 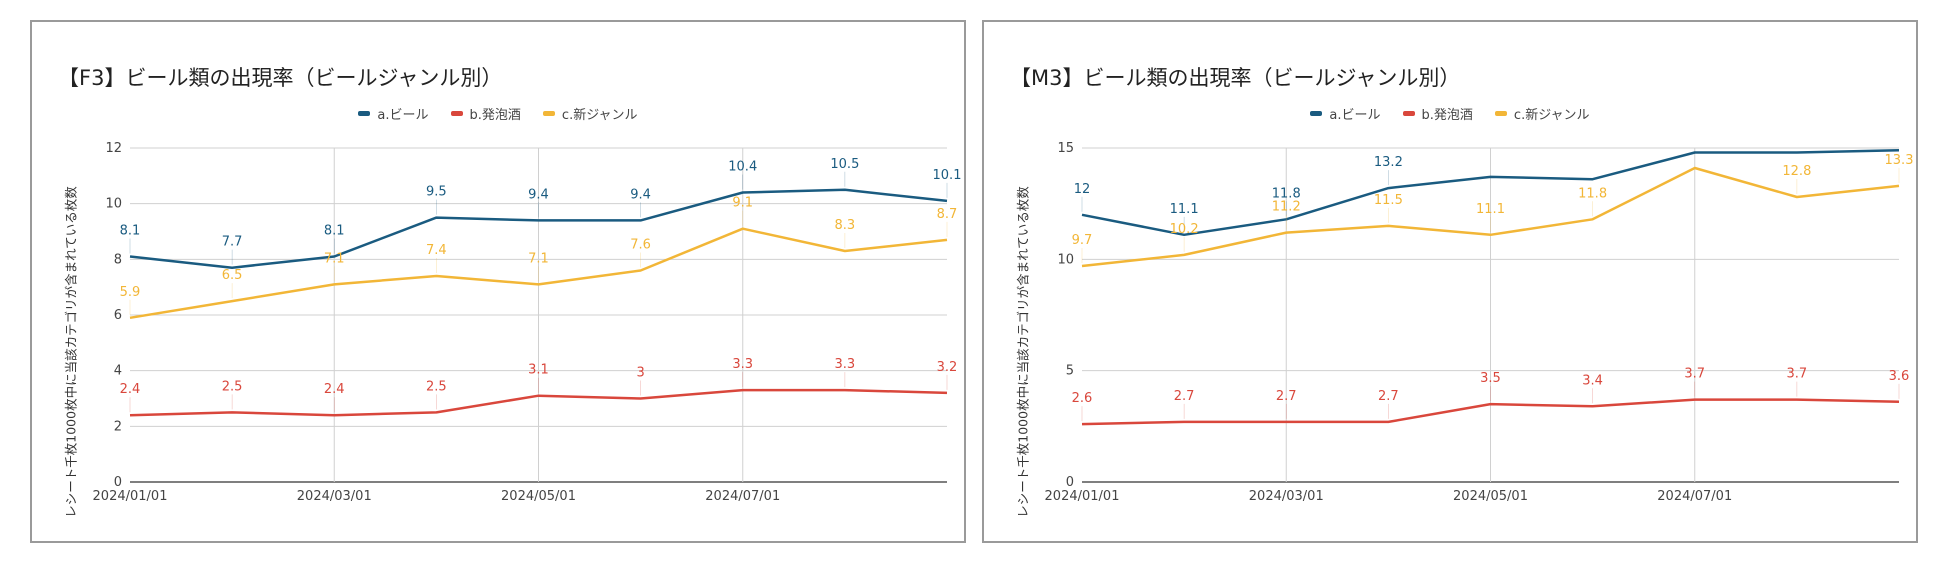 What do you see at coordinates (640, 373) in the screenshot?
I see `data-label: 3` at bounding box center [640, 373].